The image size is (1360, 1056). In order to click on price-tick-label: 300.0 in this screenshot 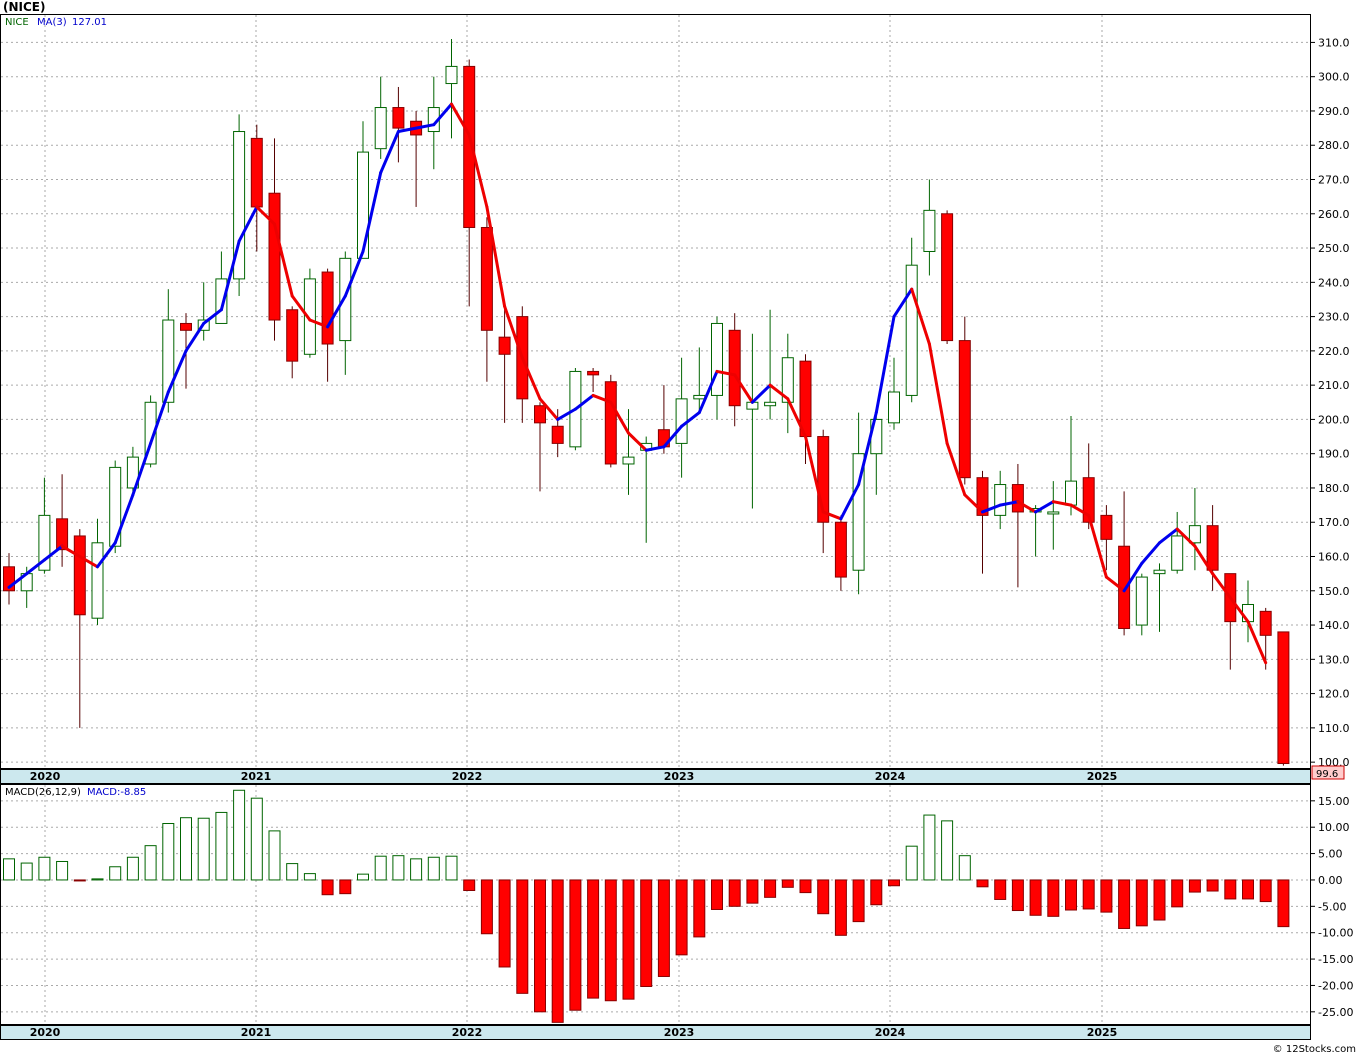, I will do `click(1334, 77)`.